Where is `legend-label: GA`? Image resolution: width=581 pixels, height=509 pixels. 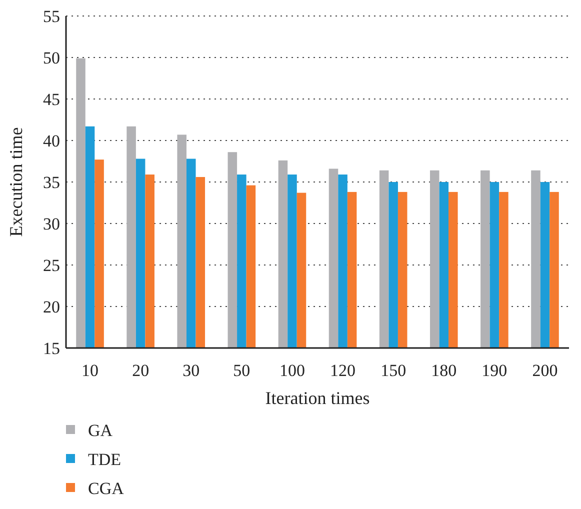 legend-label: GA is located at coordinates (101, 430).